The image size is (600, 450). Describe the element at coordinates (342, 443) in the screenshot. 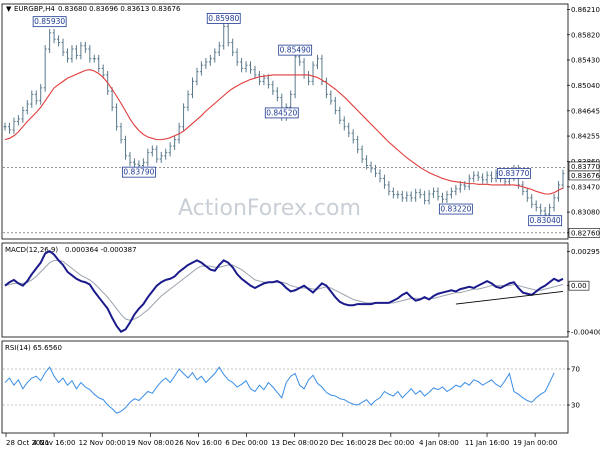

I see `x-tick-label: 20 Dec 16:00` at that location.